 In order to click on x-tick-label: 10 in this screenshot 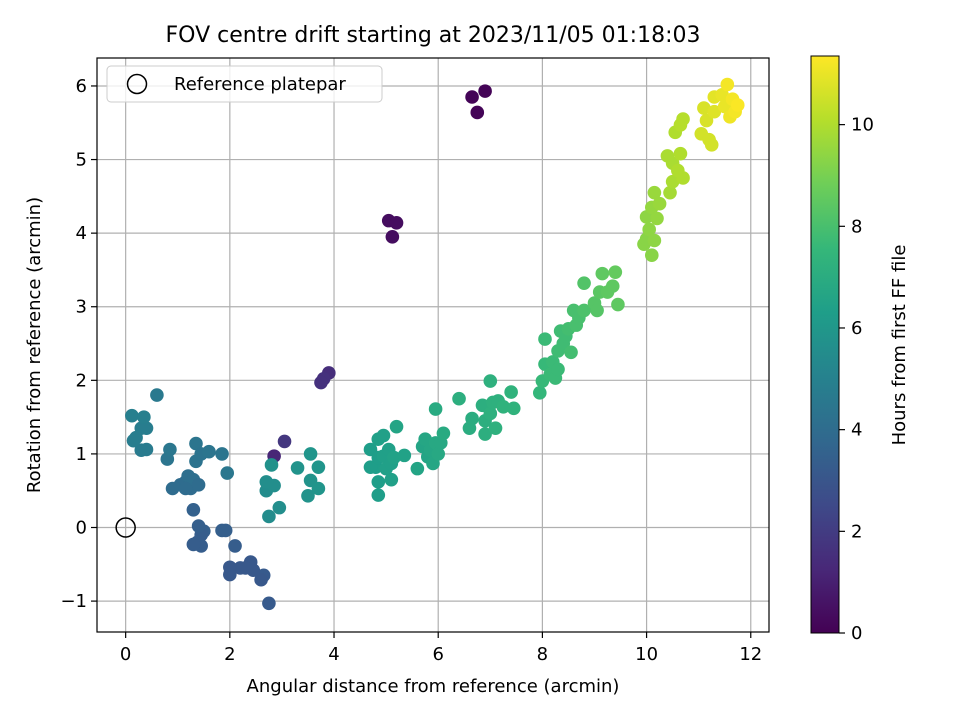, I will do `click(646, 654)`.